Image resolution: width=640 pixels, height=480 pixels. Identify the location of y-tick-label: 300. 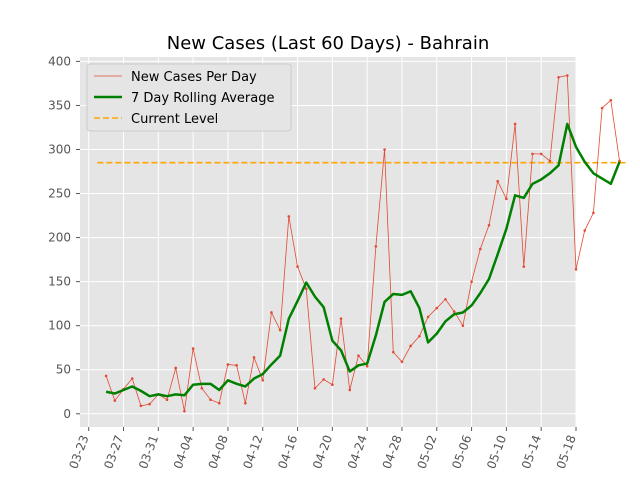
(59, 150).